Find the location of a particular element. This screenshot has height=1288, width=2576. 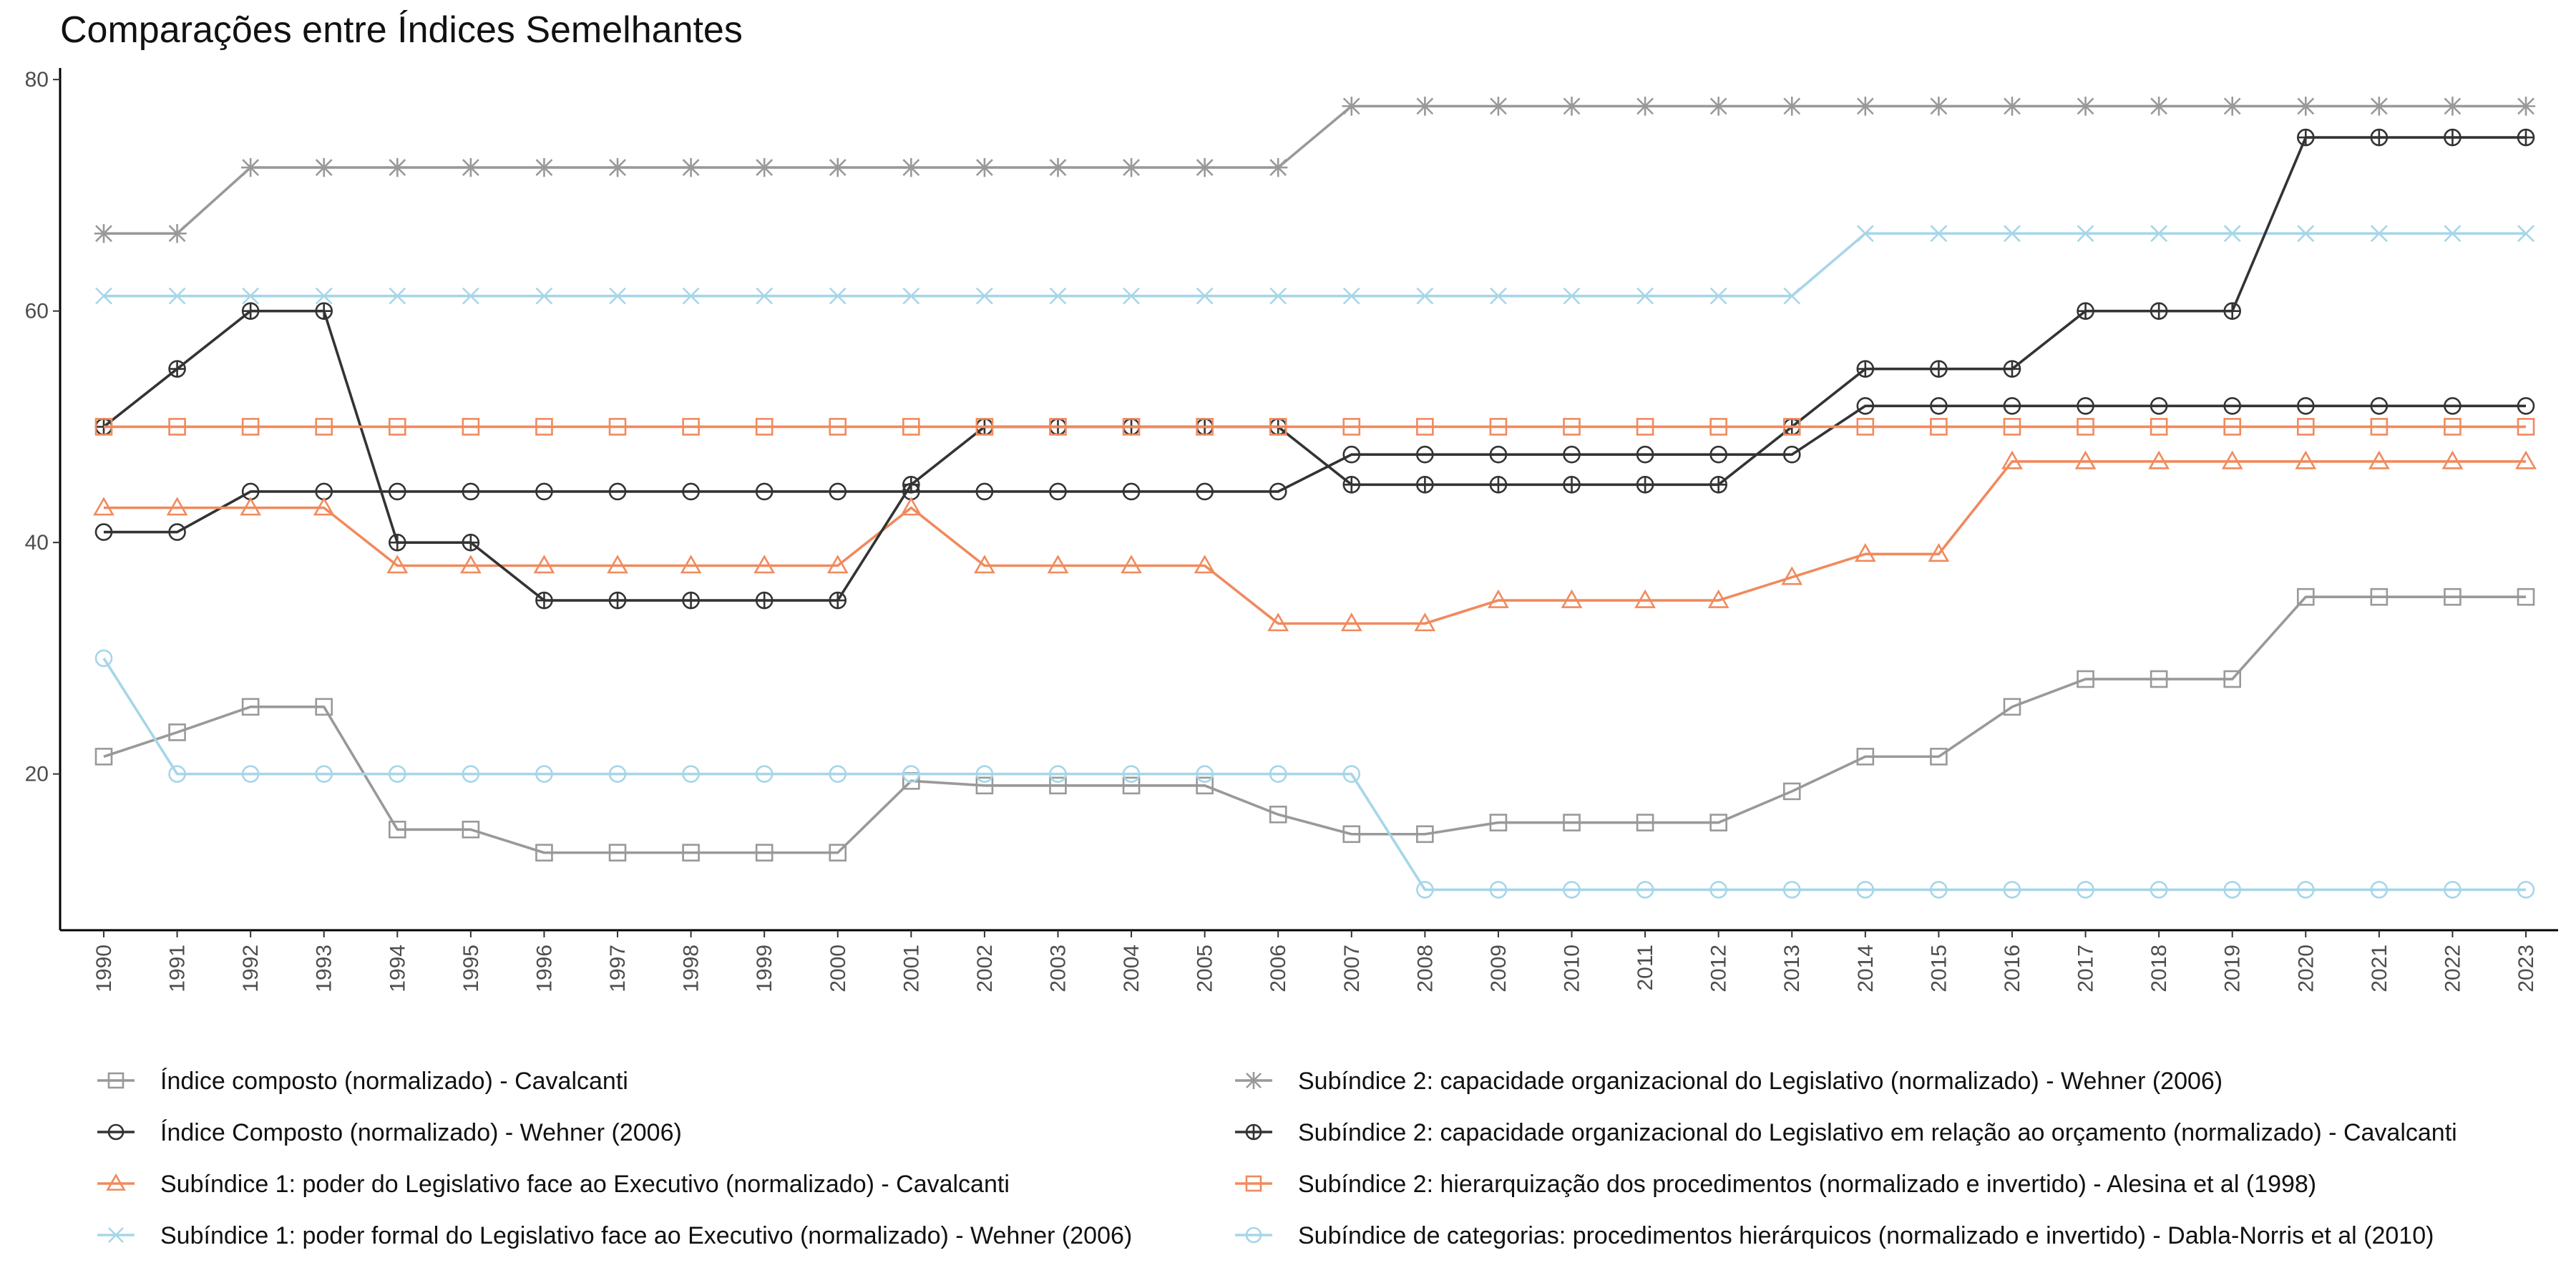

x-tick-label: 2022 is located at coordinates (2452, 968).